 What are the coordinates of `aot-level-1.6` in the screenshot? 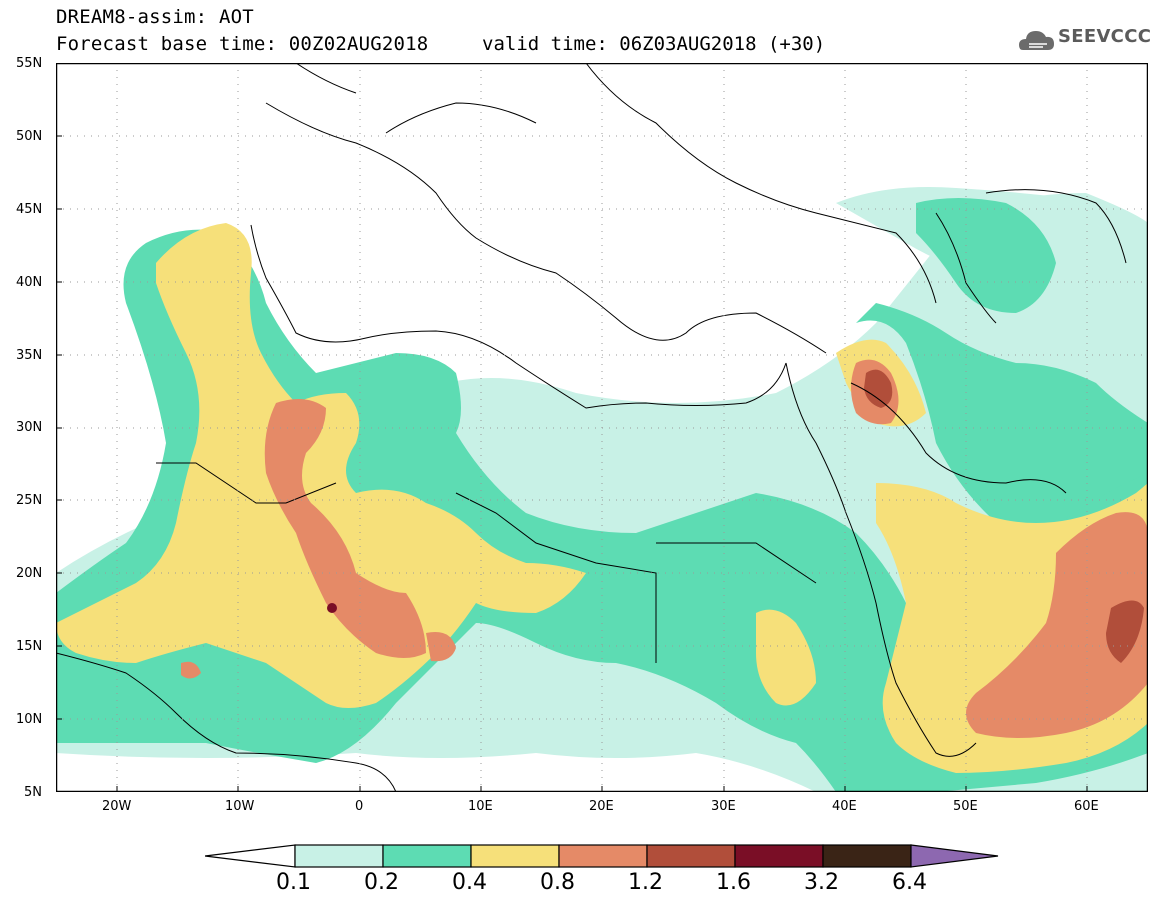 It's located at (332, 608).